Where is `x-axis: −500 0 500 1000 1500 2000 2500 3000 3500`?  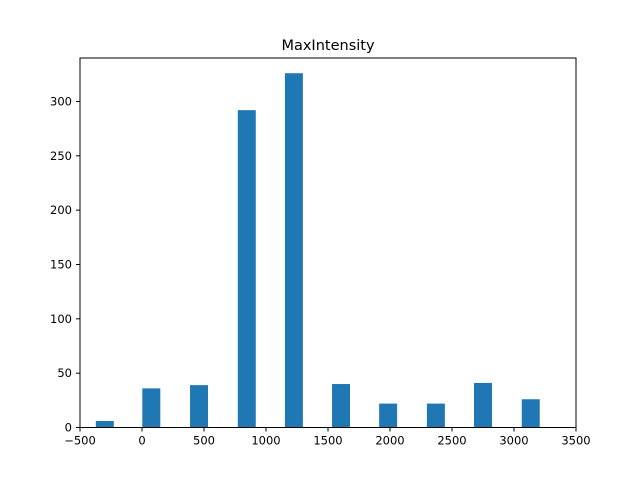 x-axis: −500 0 500 1000 1500 2000 2500 3000 3500 is located at coordinates (327, 437).